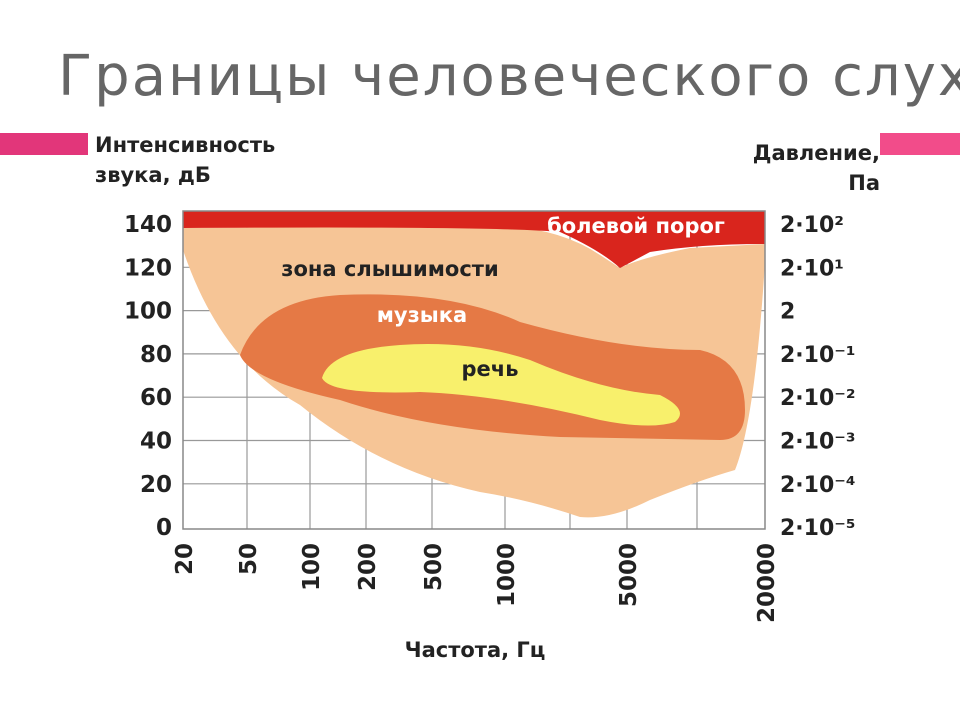 The width and height of the screenshot is (960, 720). I want to click on x-tick-label: 50, so click(249, 559).